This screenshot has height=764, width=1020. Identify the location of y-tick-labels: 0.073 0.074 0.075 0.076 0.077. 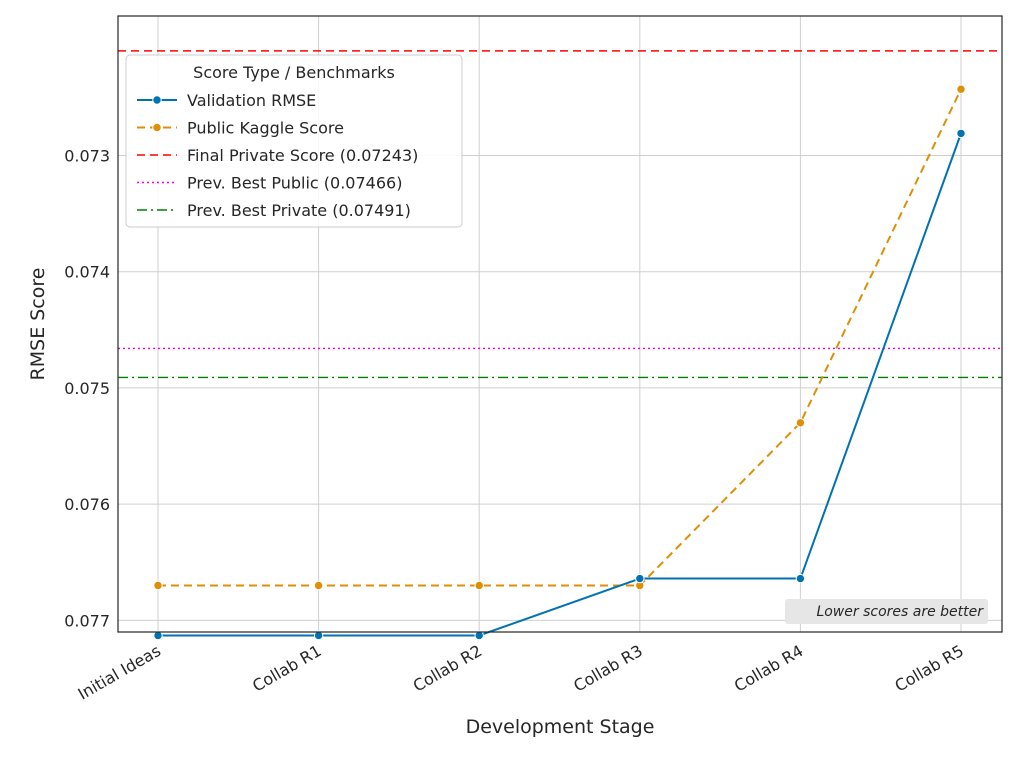
(87, 388).